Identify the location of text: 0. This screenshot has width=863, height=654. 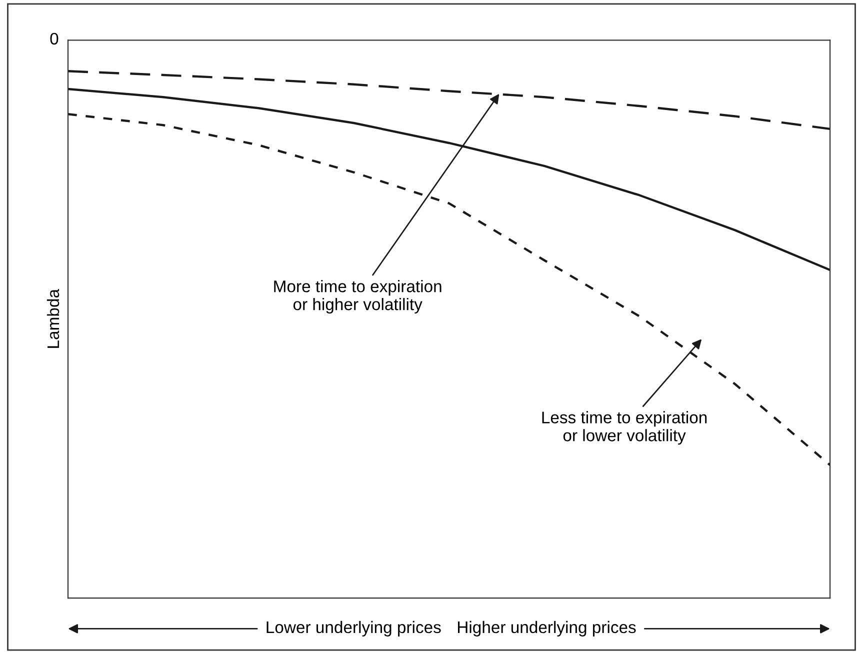
(54, 38).